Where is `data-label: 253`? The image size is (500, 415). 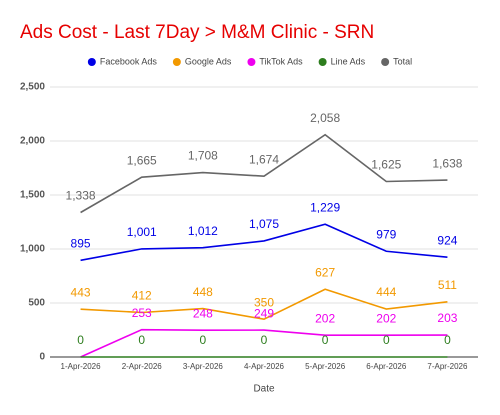 data-label: 253 is located at coordinates (142, 313).